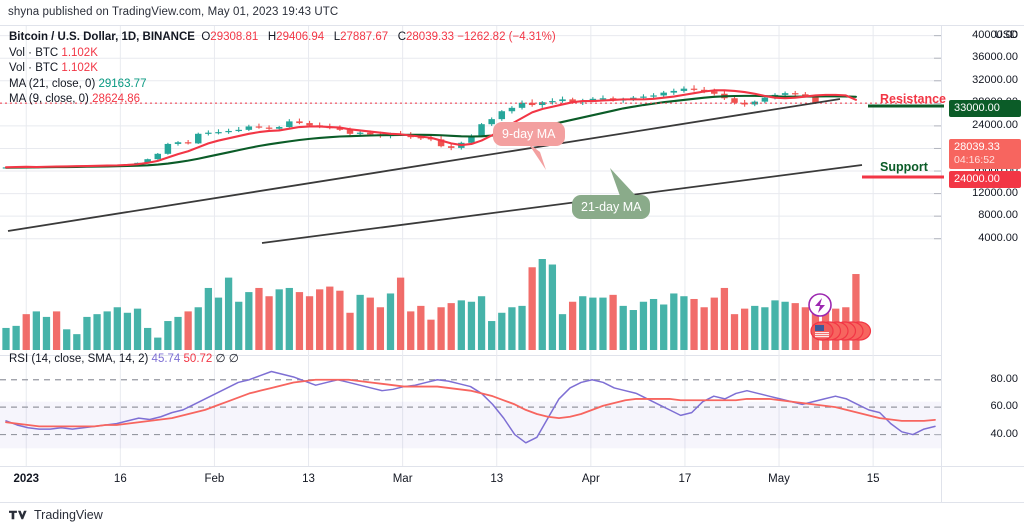  What do you see at coordinates (913, 99) in the screenshot?
I see `resistance-label: Resistance` at bounding box center [913, 99].